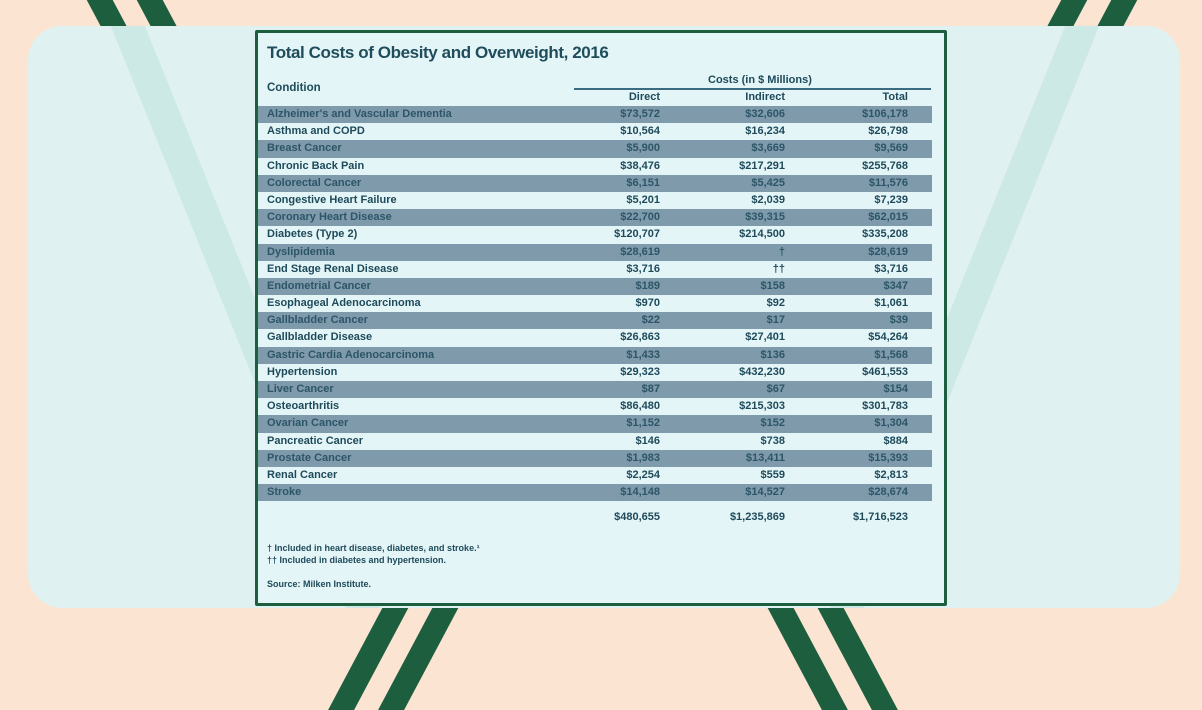 Image resolution: width=1202 pixels, height=710 pixels. I want to click on indirect-cell: $3,669, so click(768, 148).